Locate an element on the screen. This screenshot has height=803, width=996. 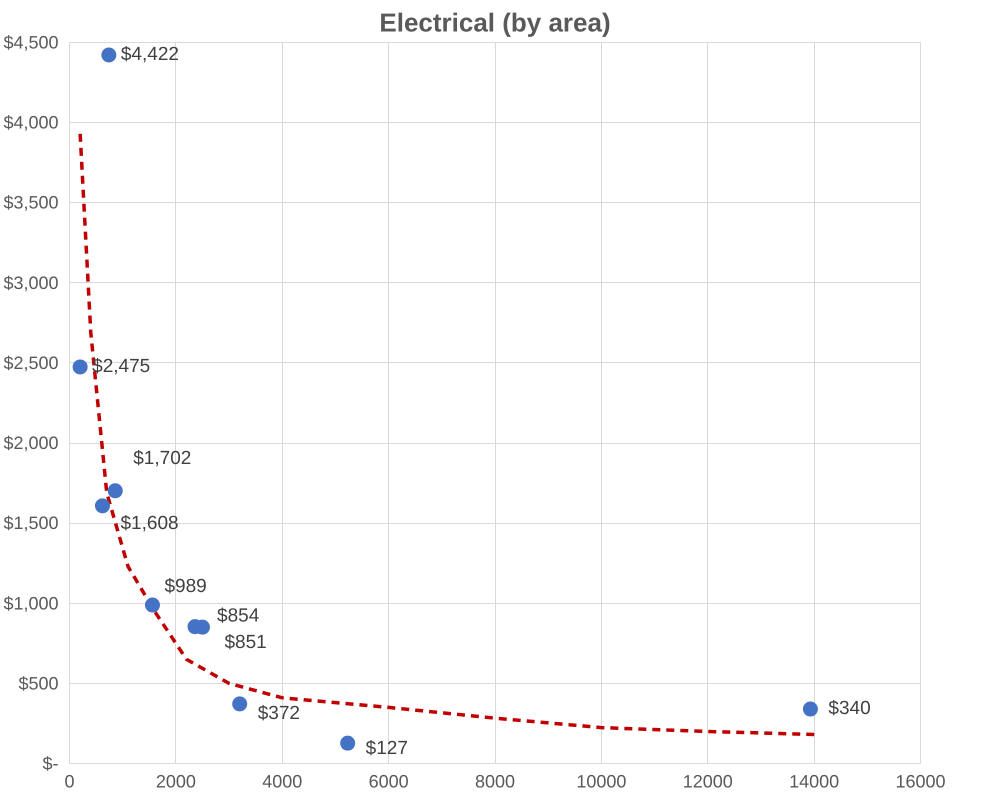
data-label: $1,608 is located at coordinates (149, 523).